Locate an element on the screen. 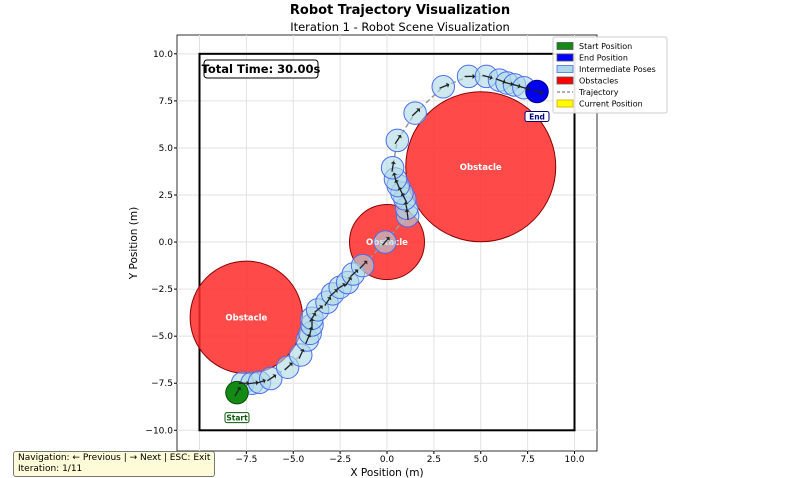 Image resolution: width=800 pixels, height=478 pixels. y-tick-label: −2.5 is located at coordinates (162, 290).